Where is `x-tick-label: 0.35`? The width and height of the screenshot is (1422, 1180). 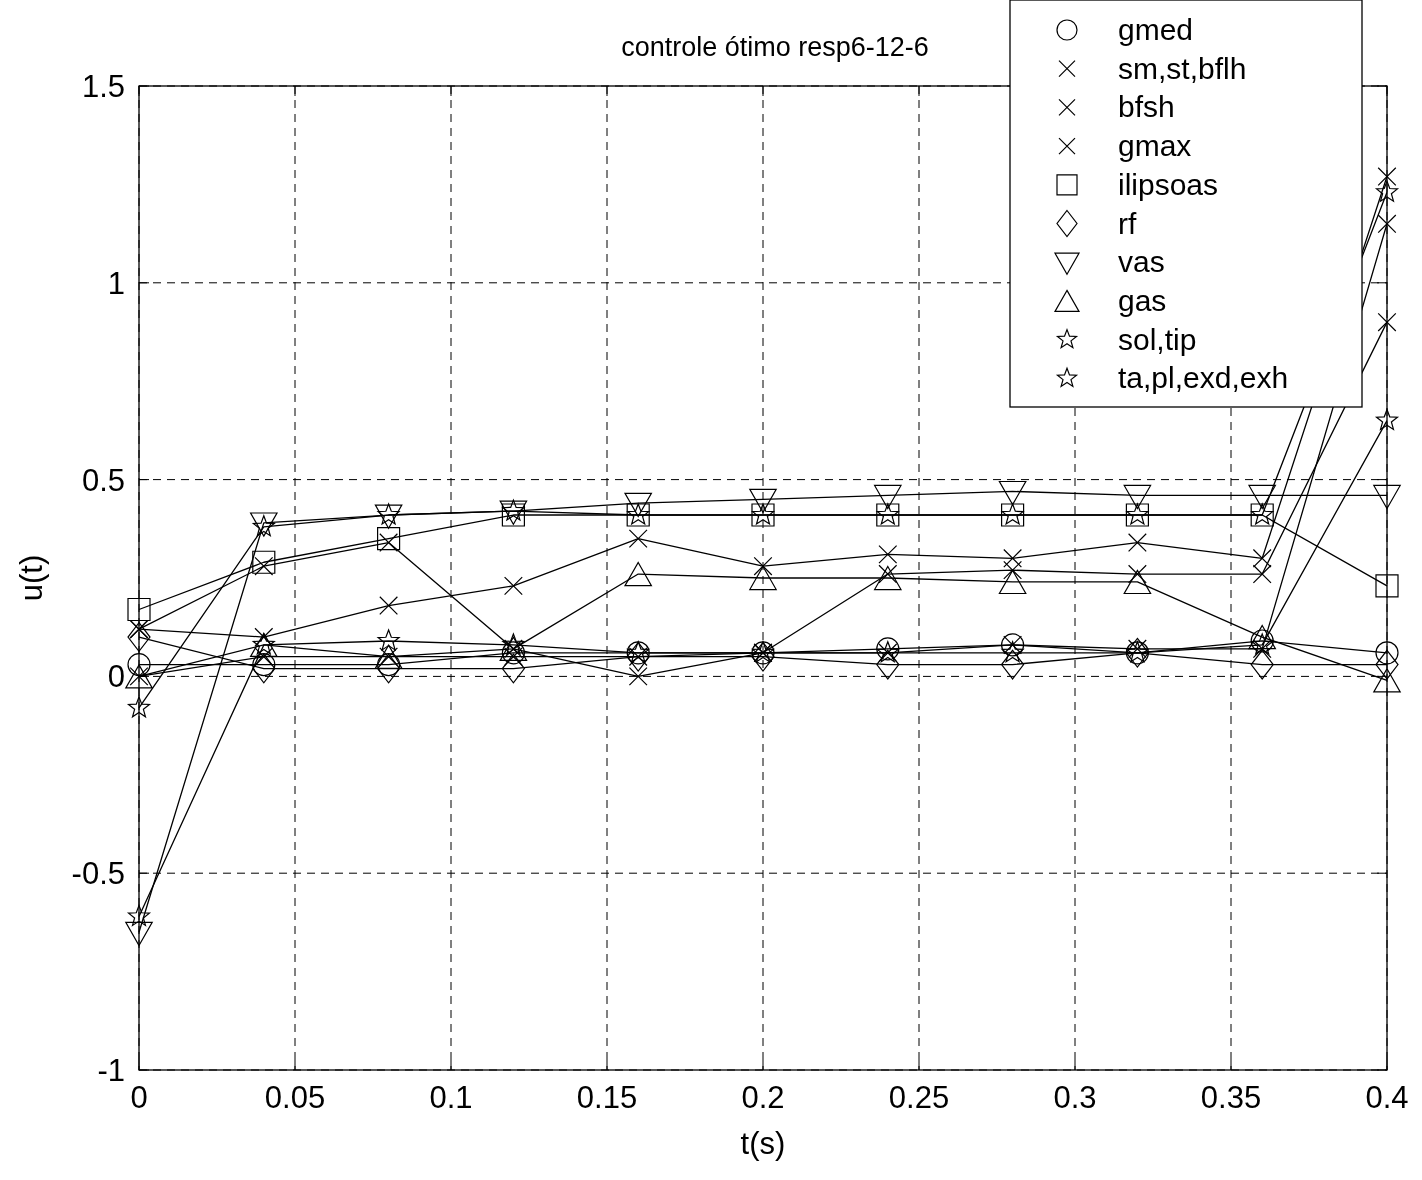
x-tick-label: 0.35 is located at coordinates (1231, 1097).